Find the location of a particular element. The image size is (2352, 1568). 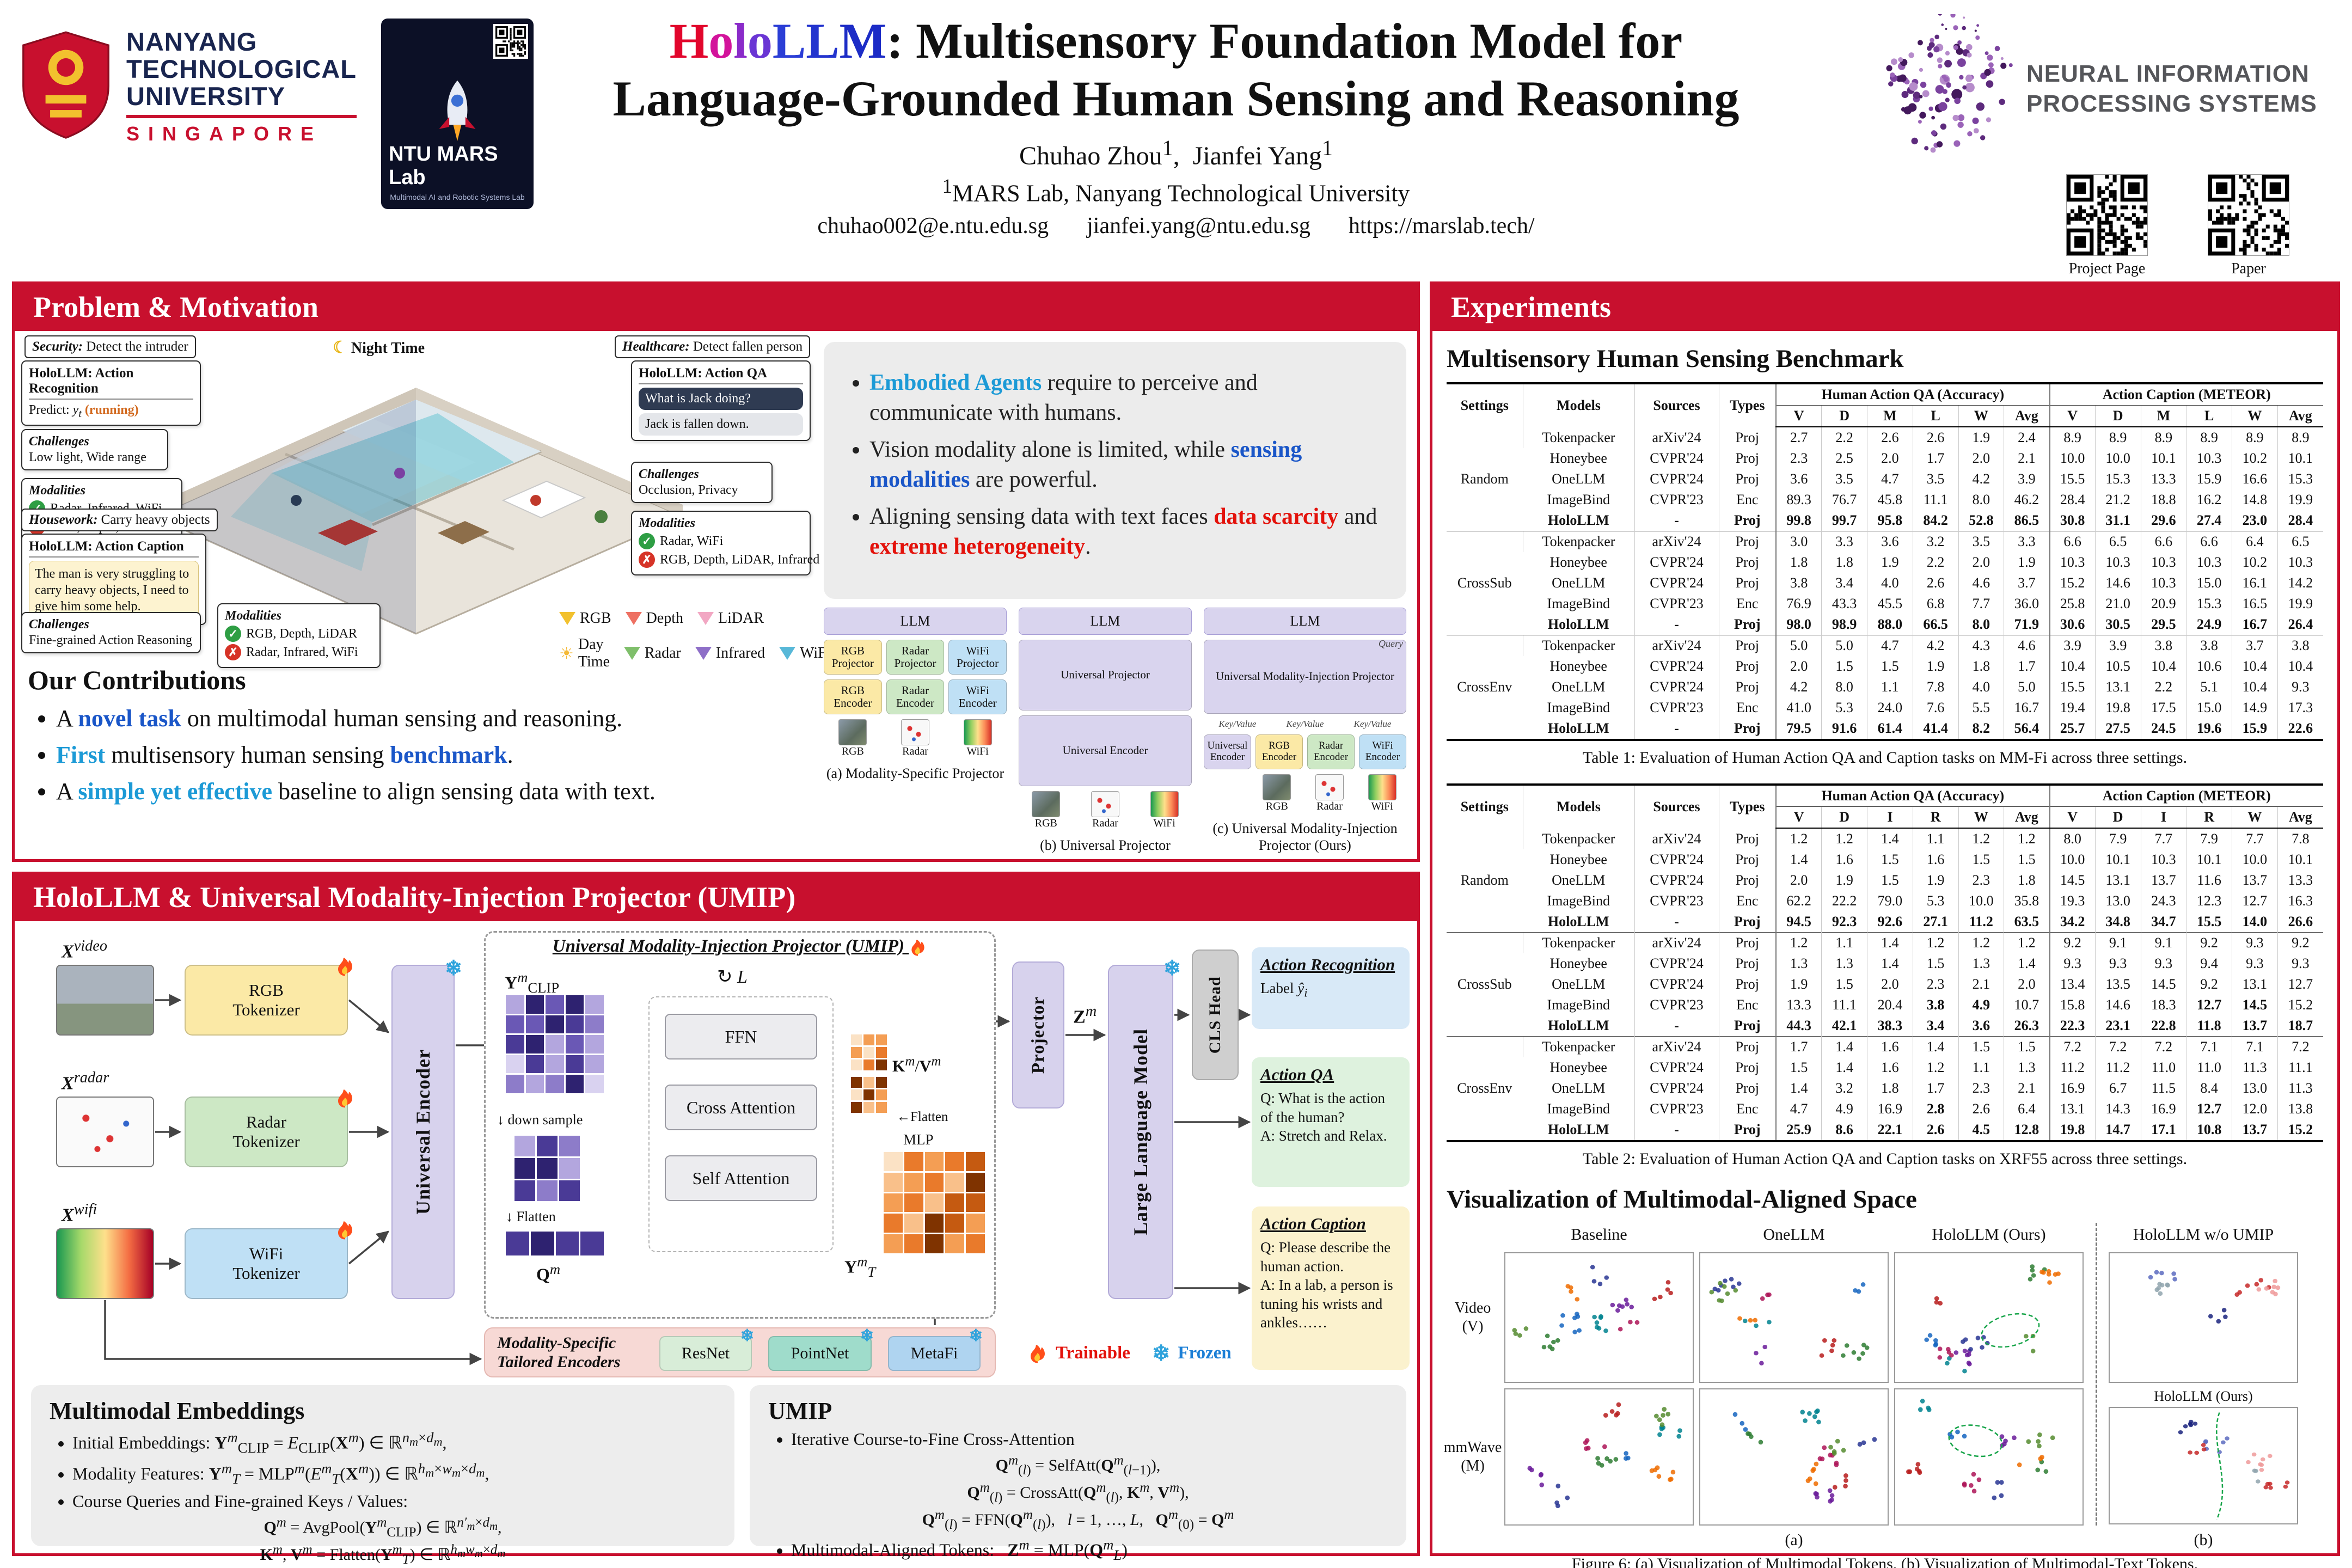

metric-cell: 1.3 is located at coordinates (2027, 1067).